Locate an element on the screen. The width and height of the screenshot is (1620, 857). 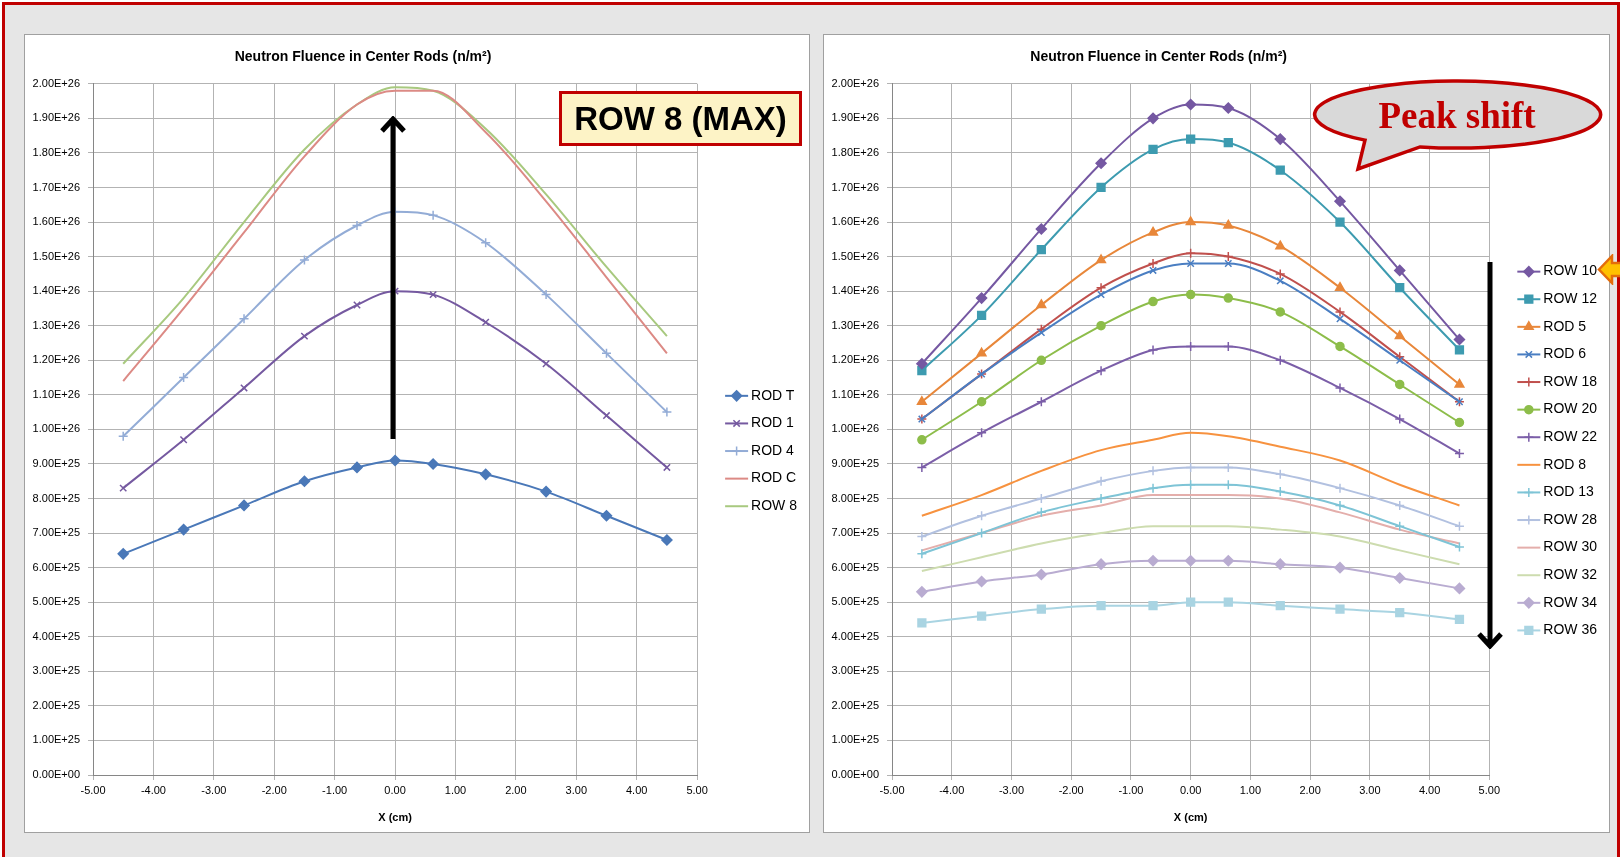
legend-label: ROD 1 is located at coordinates (773, 422).